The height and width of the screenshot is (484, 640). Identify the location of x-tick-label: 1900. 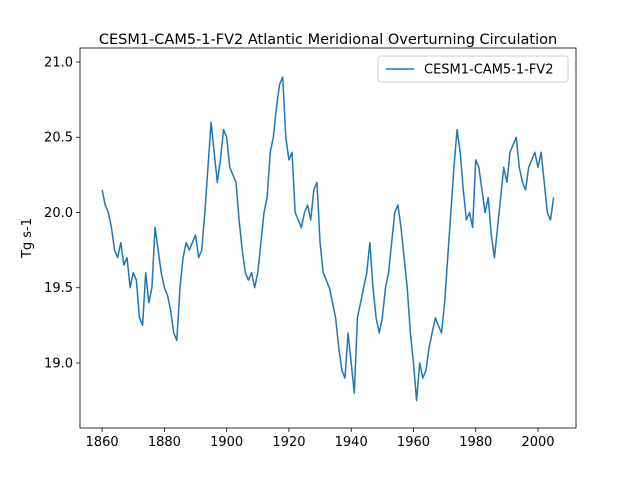
(226, 442).